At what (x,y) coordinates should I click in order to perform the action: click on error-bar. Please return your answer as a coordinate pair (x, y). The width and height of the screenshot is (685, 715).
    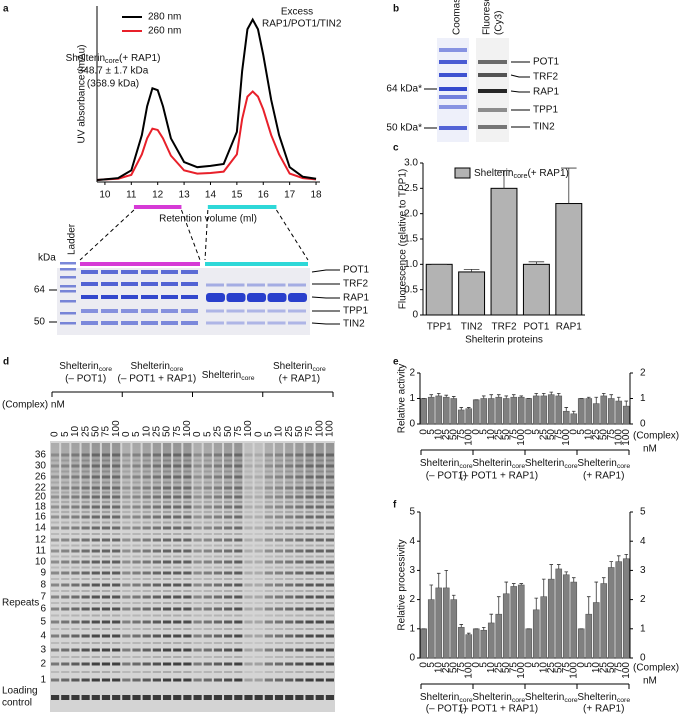
    Looking at the image, I should click on (461, 626).